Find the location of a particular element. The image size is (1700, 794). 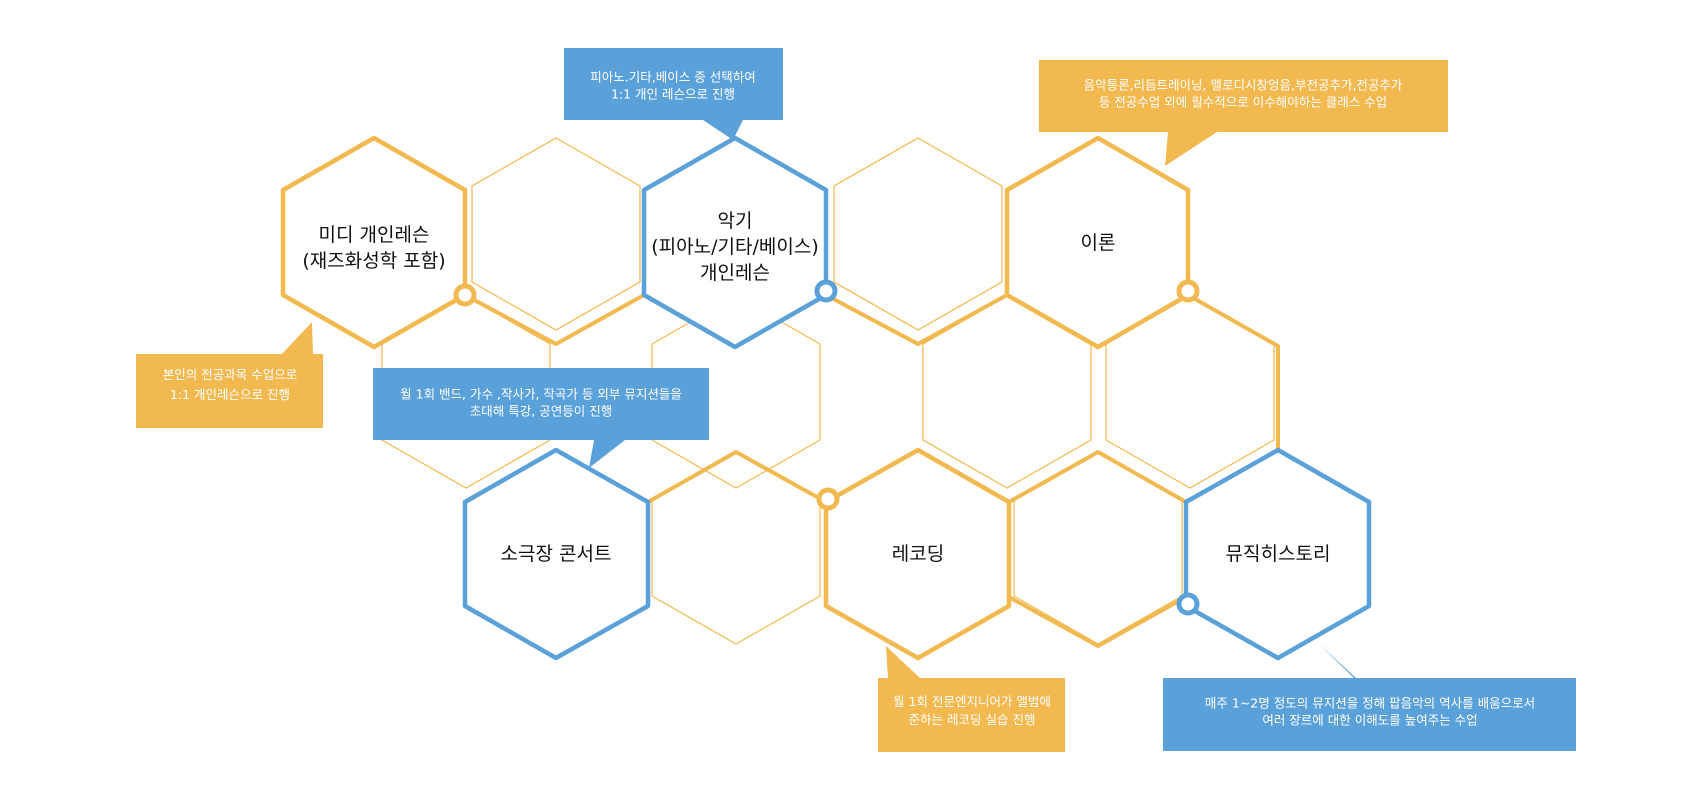

text-line: 본인의 전공과목 수업으로 is located at coordinates (230, 374).